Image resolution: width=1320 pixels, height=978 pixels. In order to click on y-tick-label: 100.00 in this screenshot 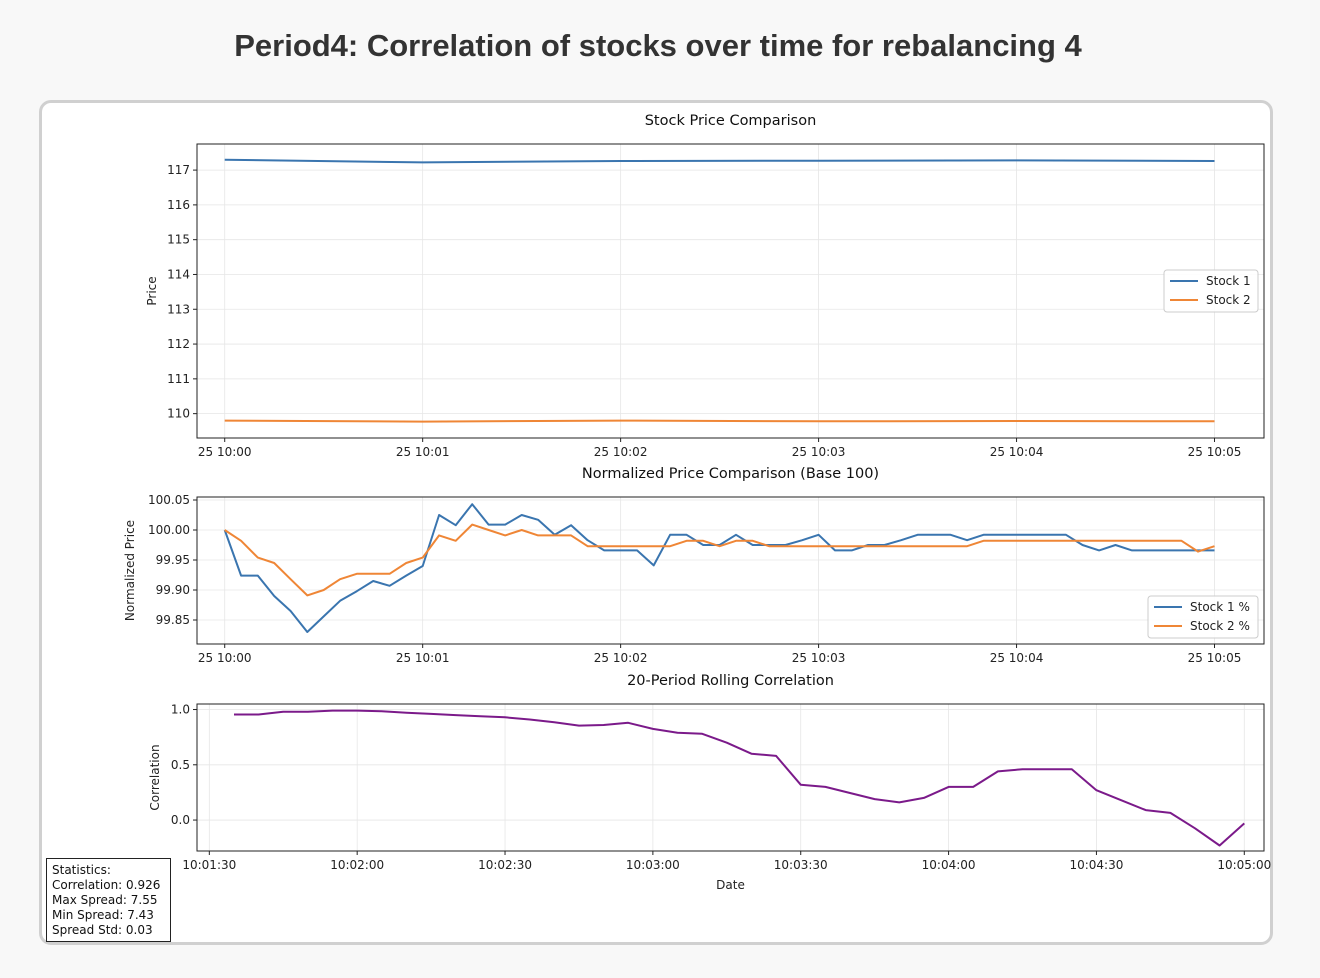, I will do `click(169, 530)`.